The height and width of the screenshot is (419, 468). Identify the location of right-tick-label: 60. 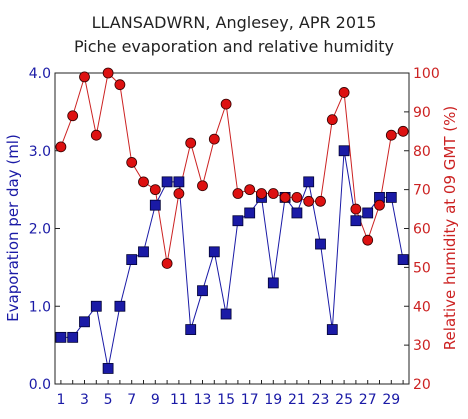
(422, 230).